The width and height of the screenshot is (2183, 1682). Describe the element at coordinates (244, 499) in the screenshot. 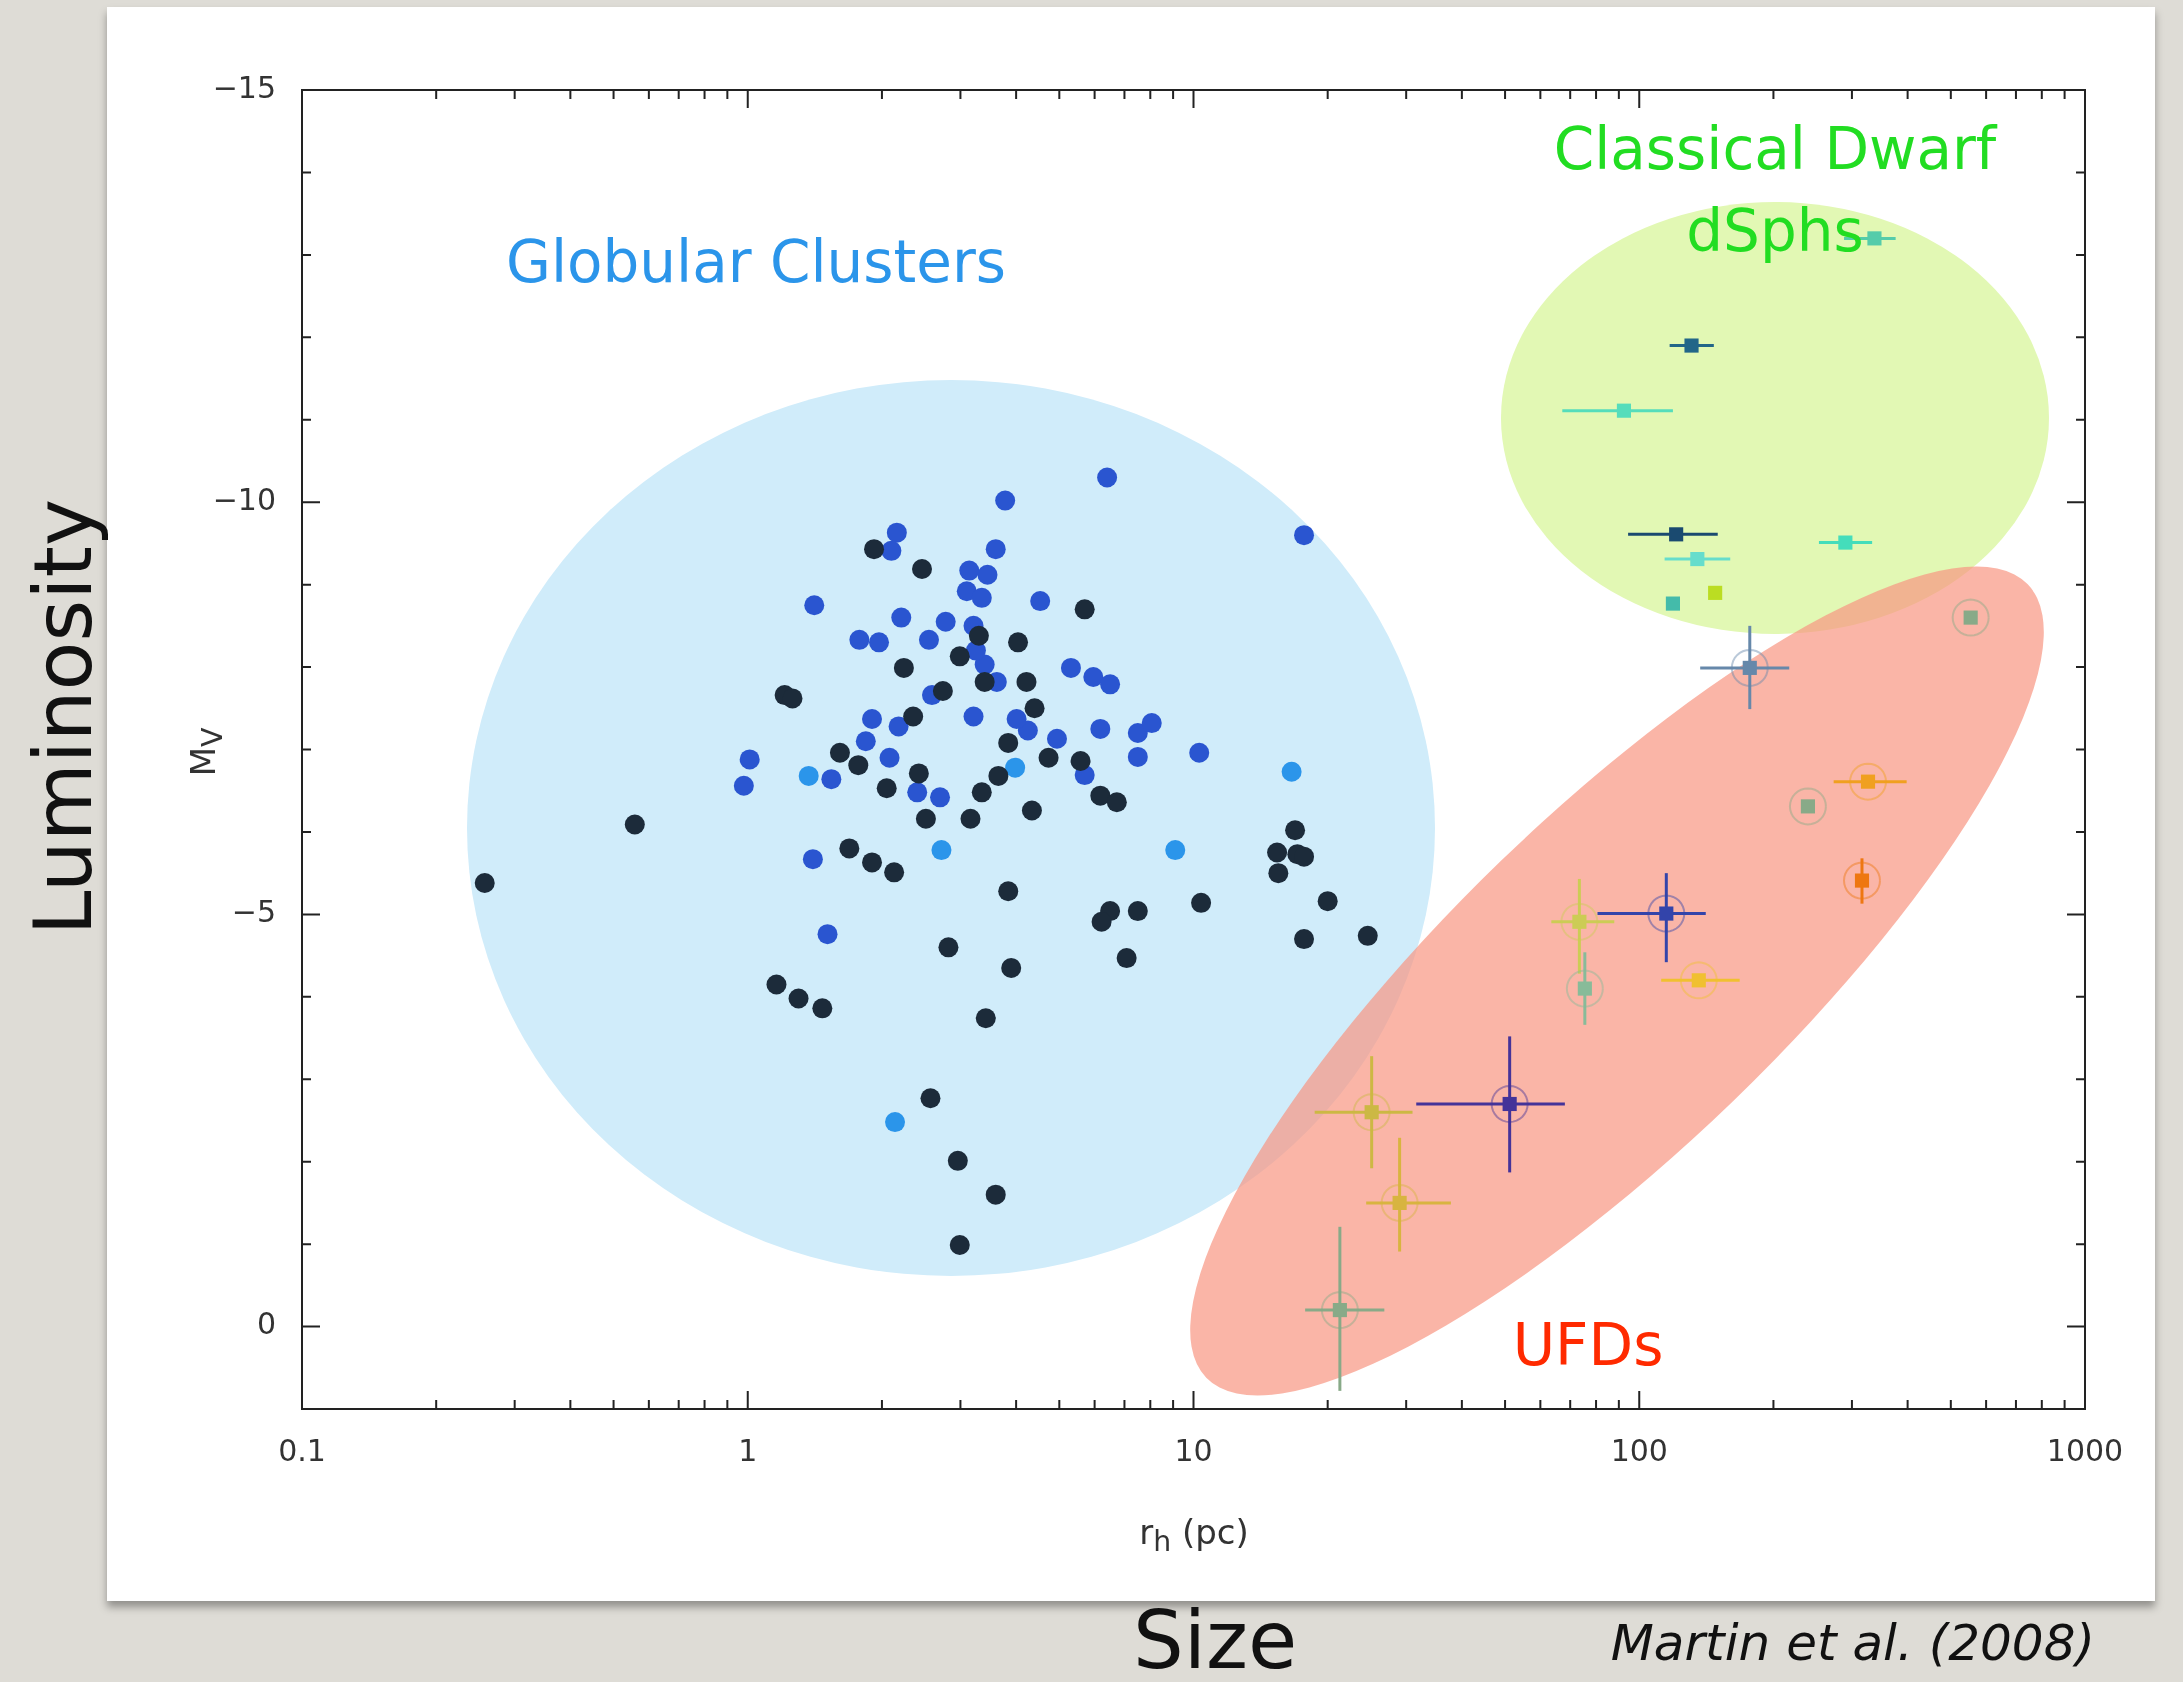

I see `y-tick-label: −10` at that location.